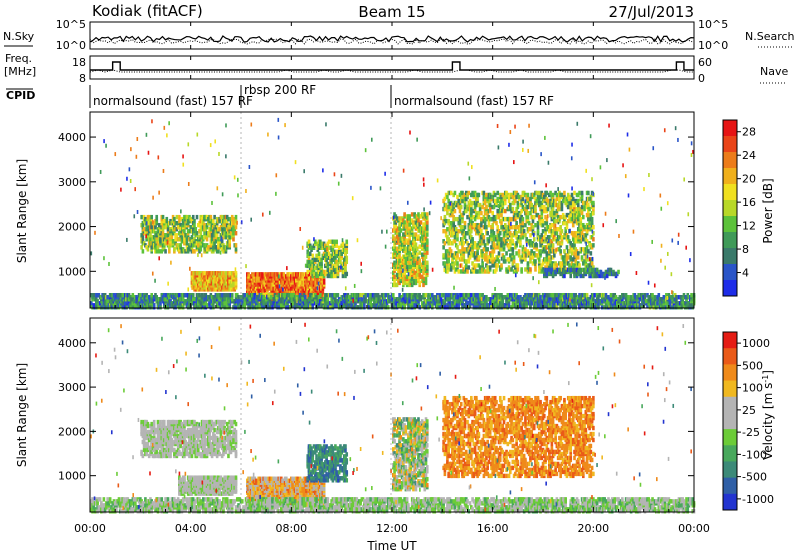 Image resolution: width=800 pixels, height=554 pixels. What do you see at coordinates (392, 41) in the screenshot?
I see `nsearch-series-line` at bounding box center [392, 41].